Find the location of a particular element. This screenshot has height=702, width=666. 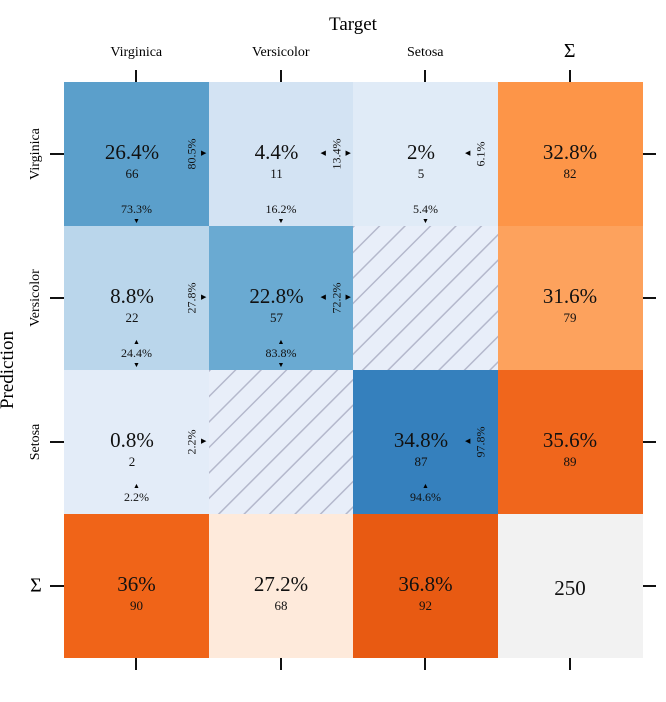

cell-percentage: 36.8% is located at coordinates (425, 584).